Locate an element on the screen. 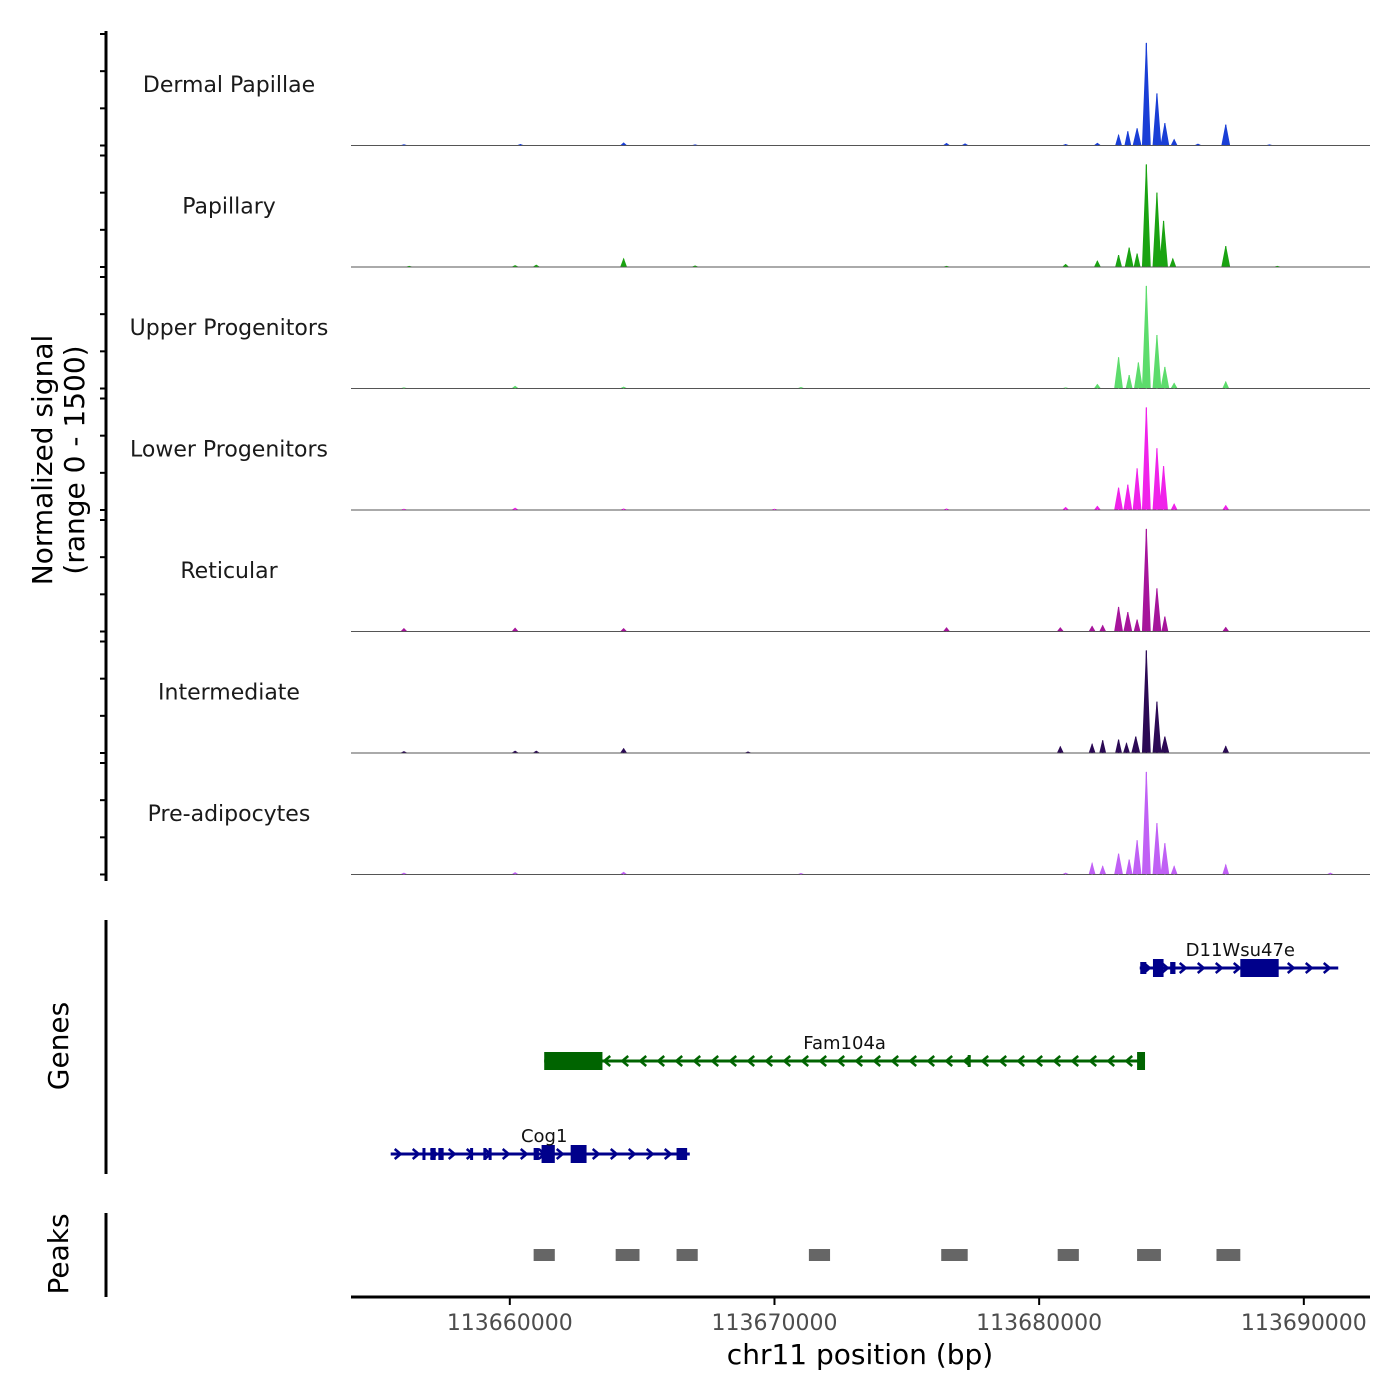  track-label: Papillary is located at coordinates (229, 206).